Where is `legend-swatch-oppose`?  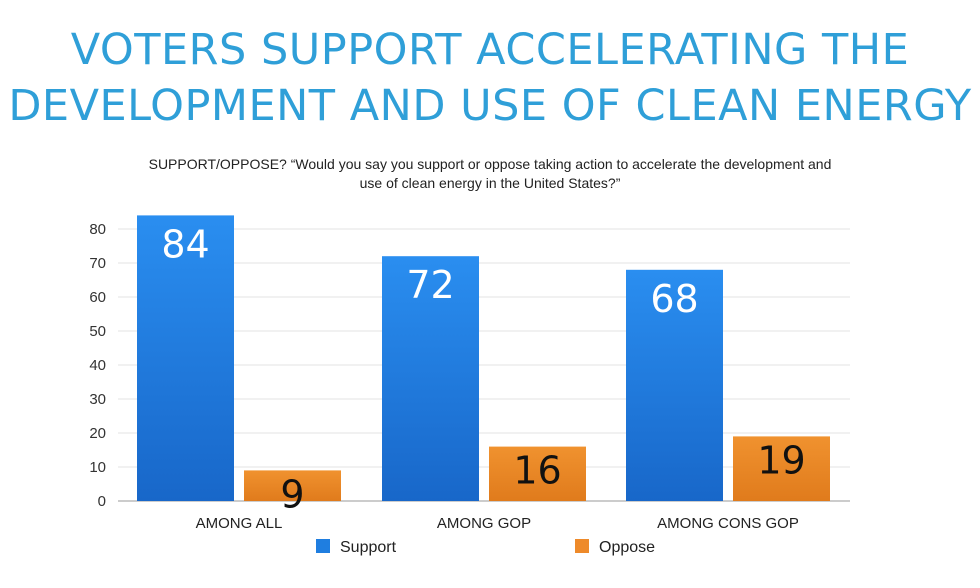
legend-swatch-oppose is located at coordinates (582, 546).